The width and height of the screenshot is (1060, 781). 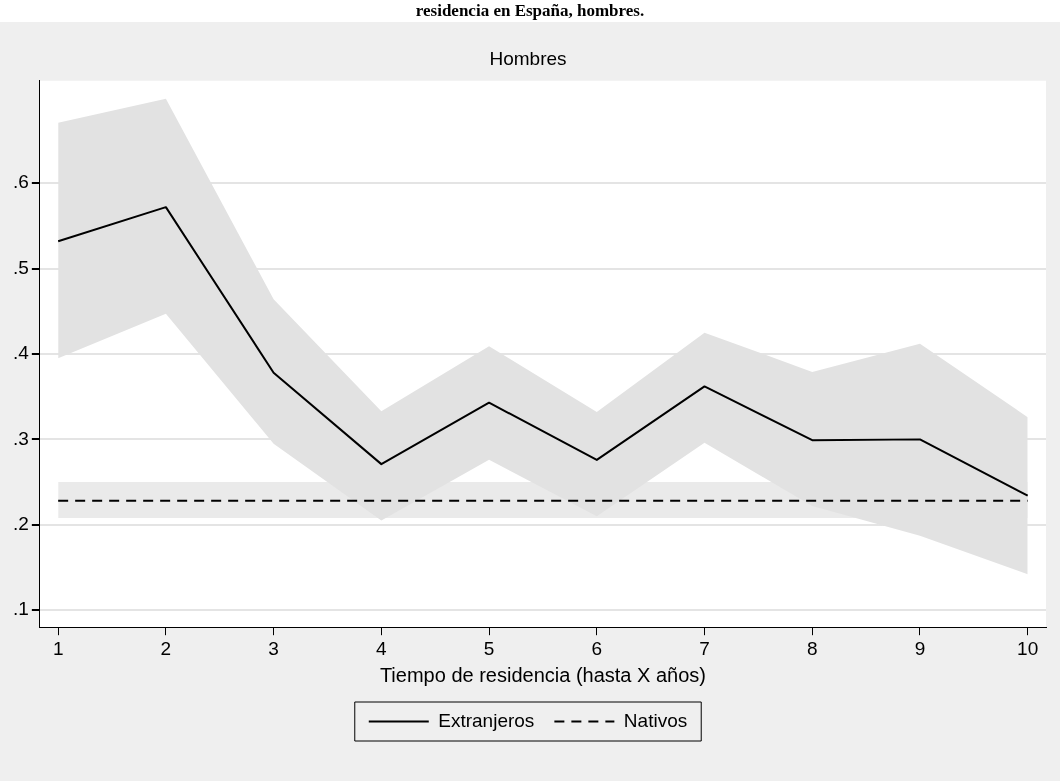 What do you see at coordinates (1028, 648) in the screenshot?
I see `x-tick-label: 10` at bounding box center [1028, 648].